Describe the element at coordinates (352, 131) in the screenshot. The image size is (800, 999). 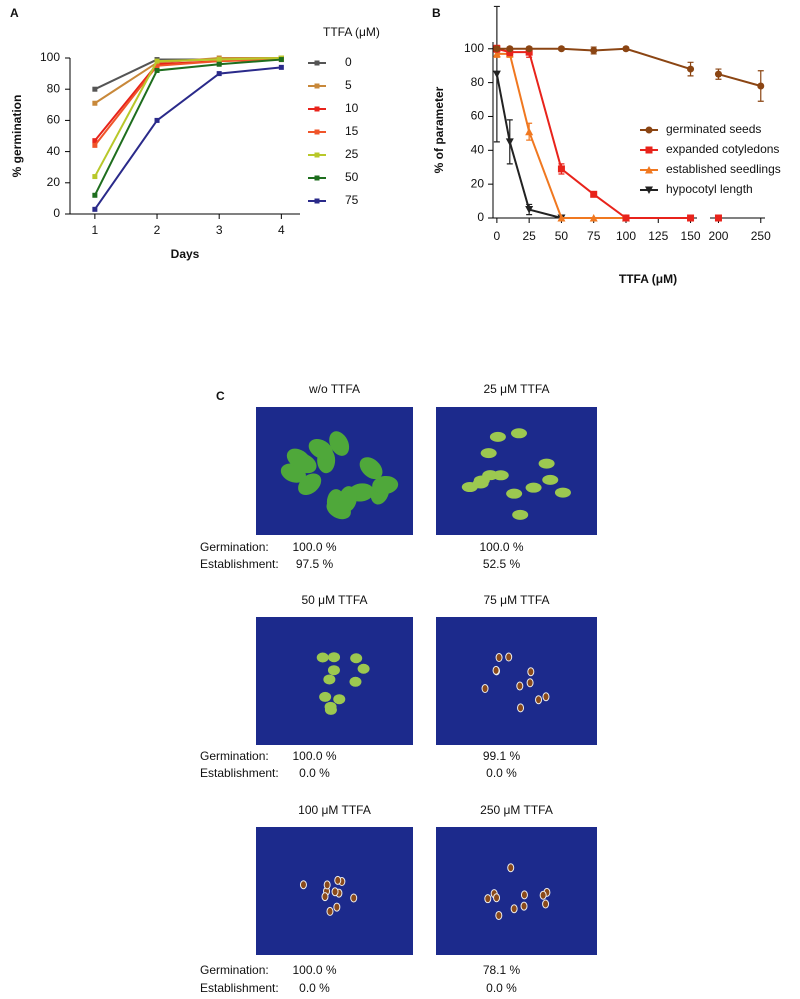
I see `legend-label: 15` at that location.